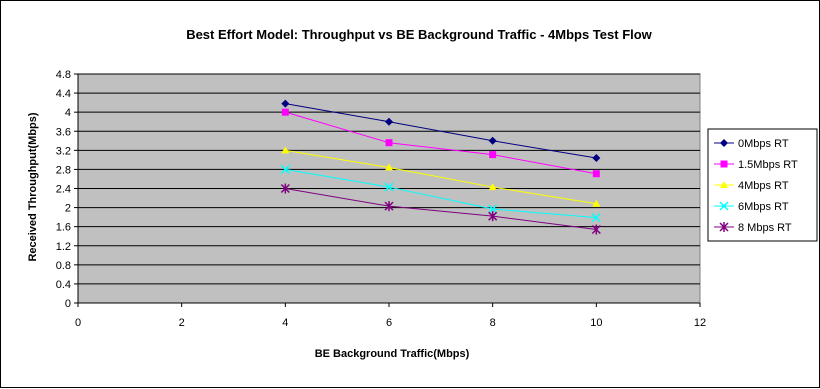  What do you see at coordinates (68, 209) in the screenshot?
I see `y-tick-label: 2` at bounding box center [68, 209].